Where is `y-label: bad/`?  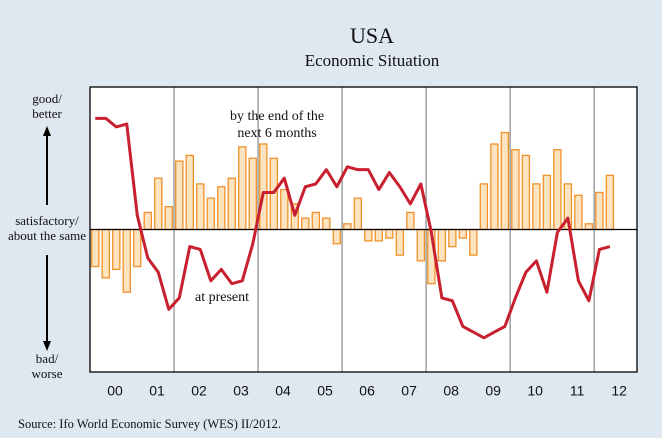 y-label: bad/ is located at coordinates (47, 358).